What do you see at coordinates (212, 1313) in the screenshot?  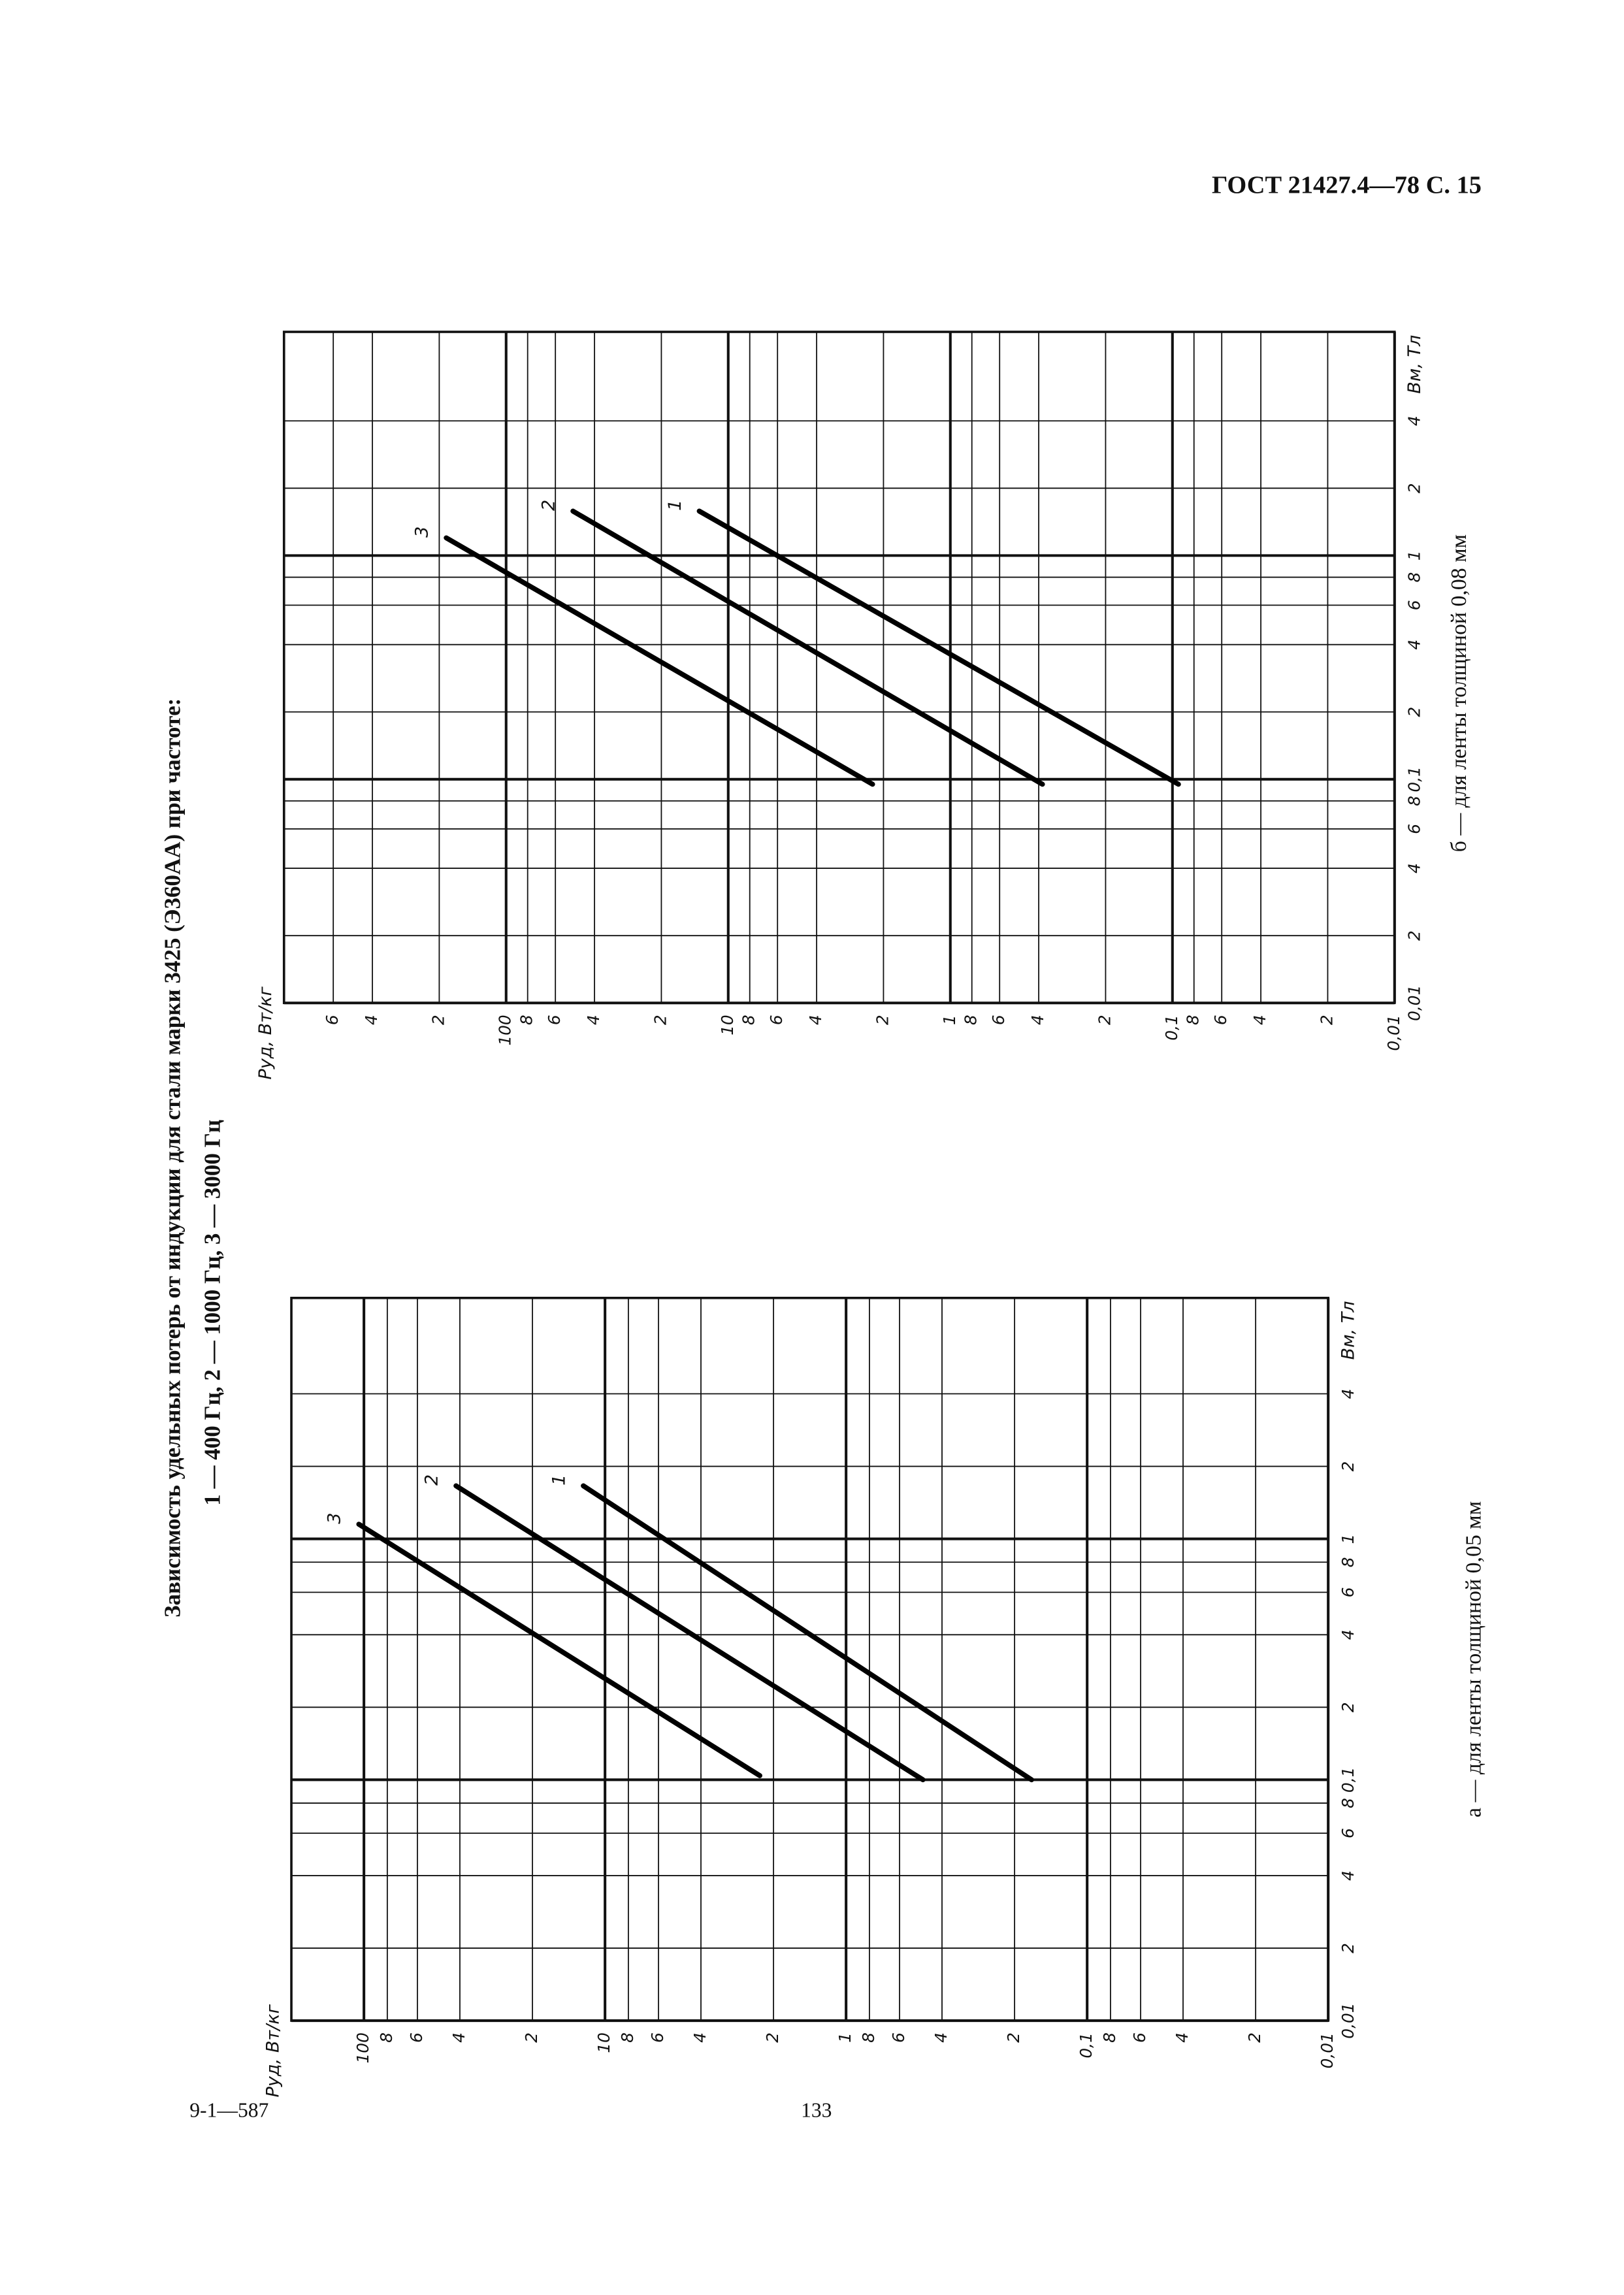 I see `figure-subtitle: 1 — 400 Гц, 2 — 1000 Гц, 3 — 3000 Гц` at bounding box center [212, 1313].